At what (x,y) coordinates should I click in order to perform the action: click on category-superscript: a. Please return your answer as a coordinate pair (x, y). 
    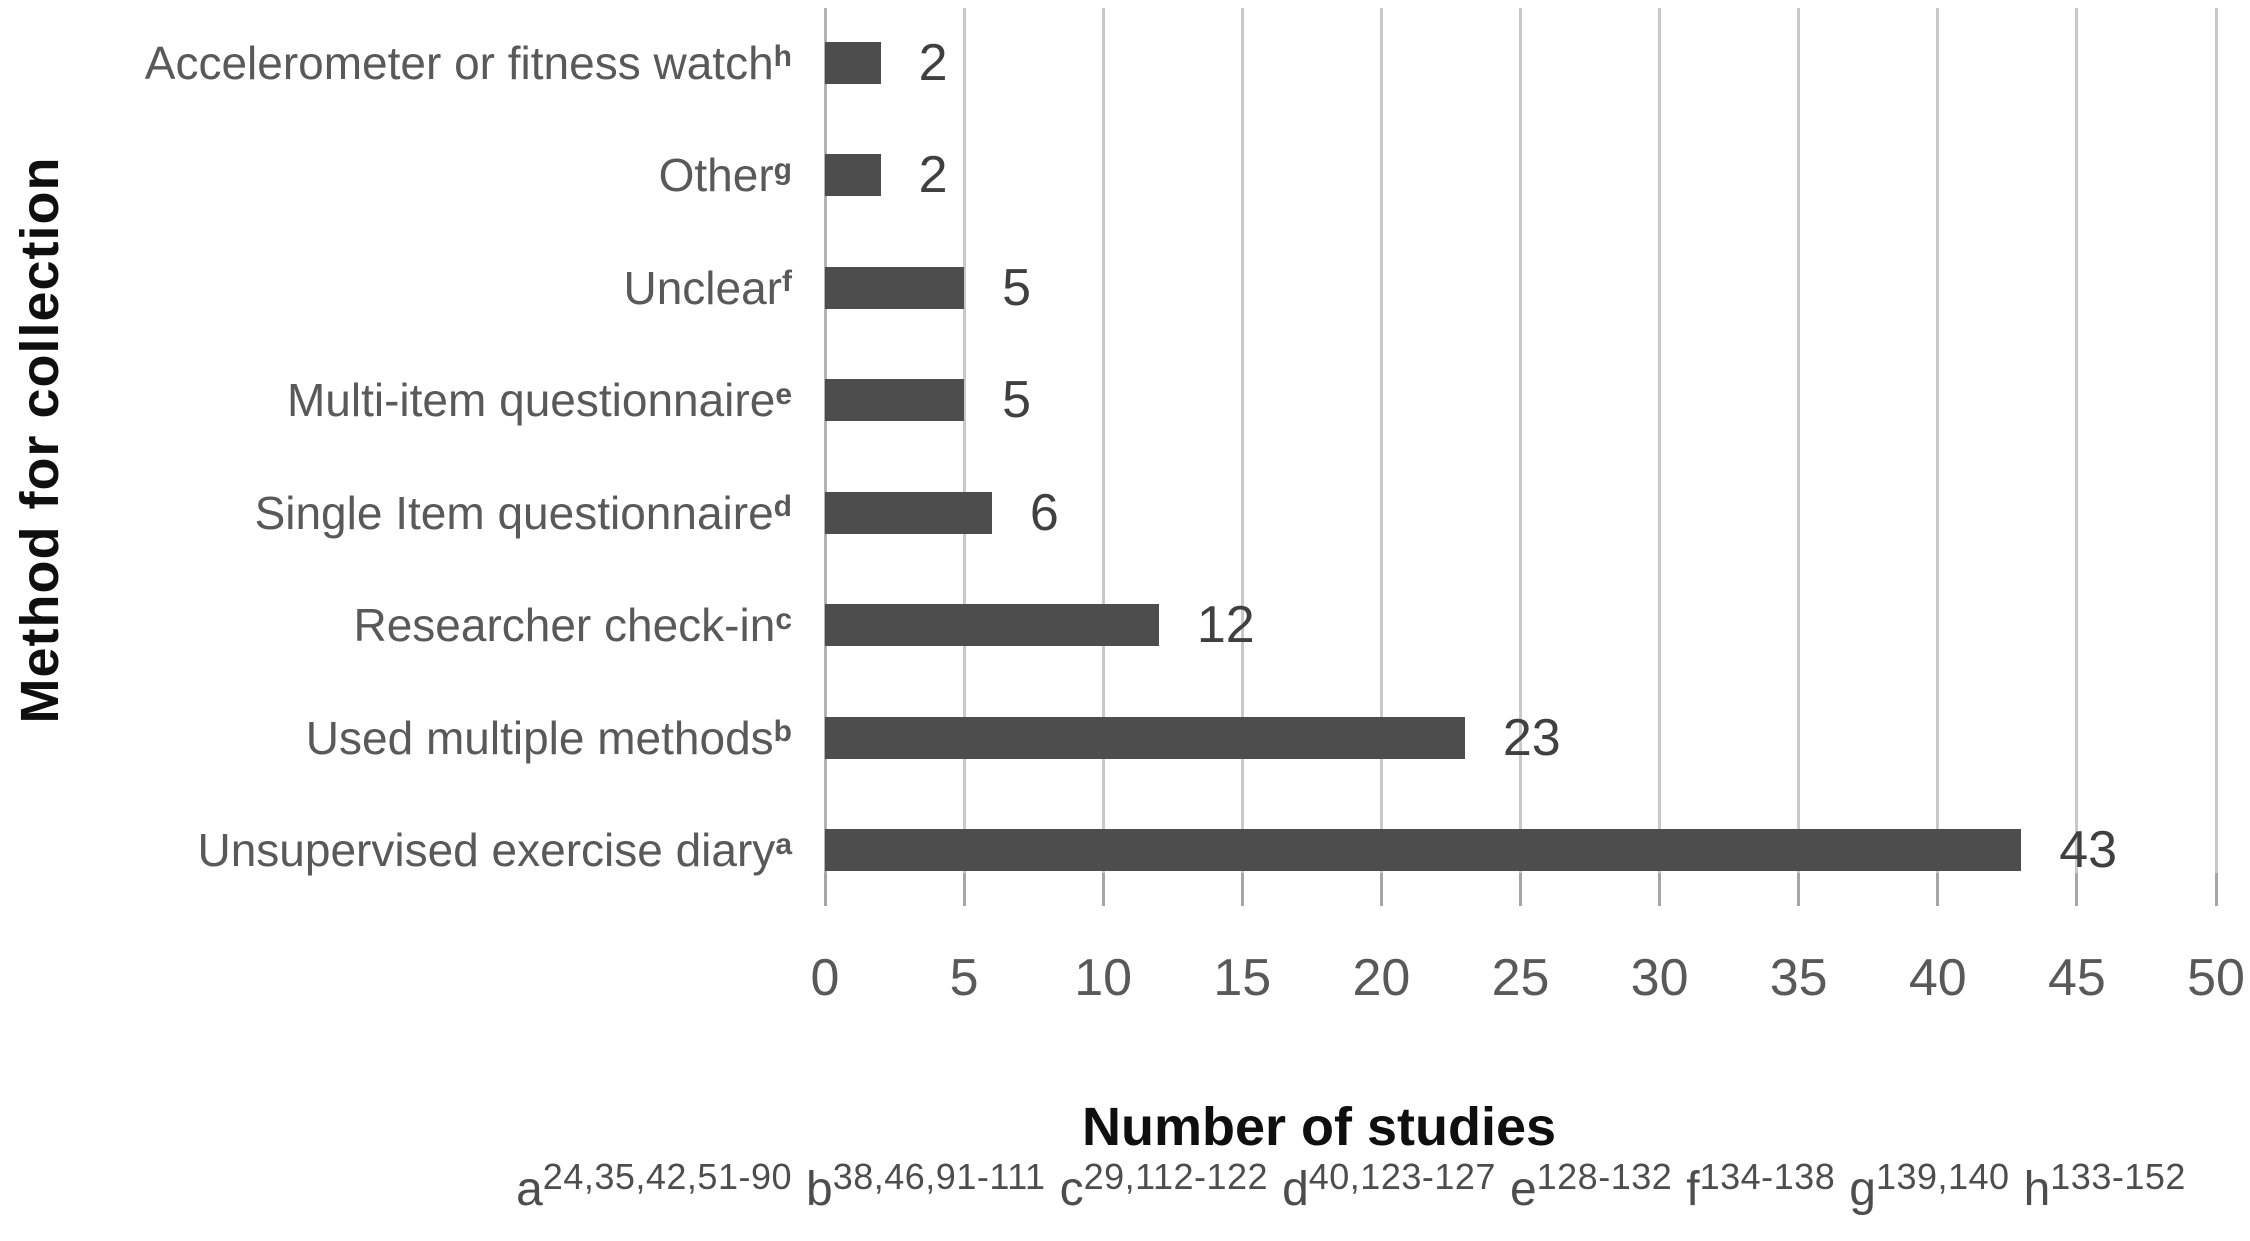
    Looking at the image, I should click on (783, 844).